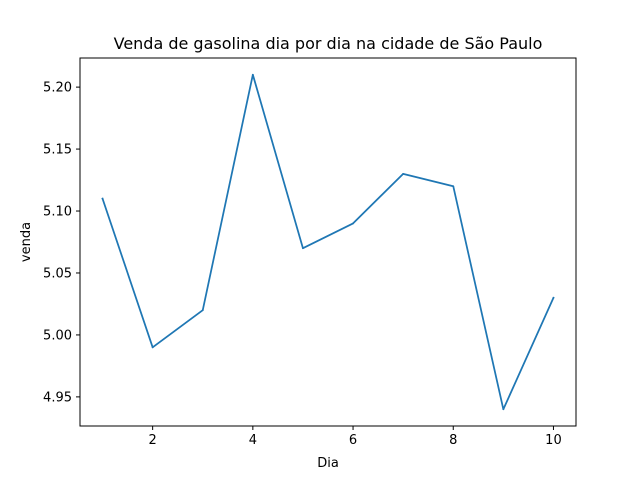  I want to click on y-tick-label: 5.10, so click(57, 212).